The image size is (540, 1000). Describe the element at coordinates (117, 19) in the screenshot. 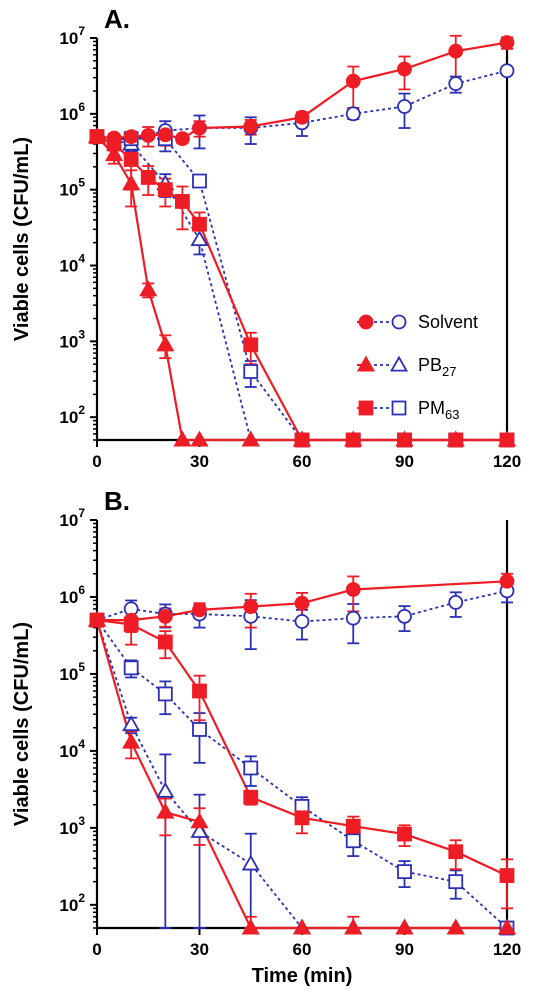

I see `panel-title: A.` at that location.